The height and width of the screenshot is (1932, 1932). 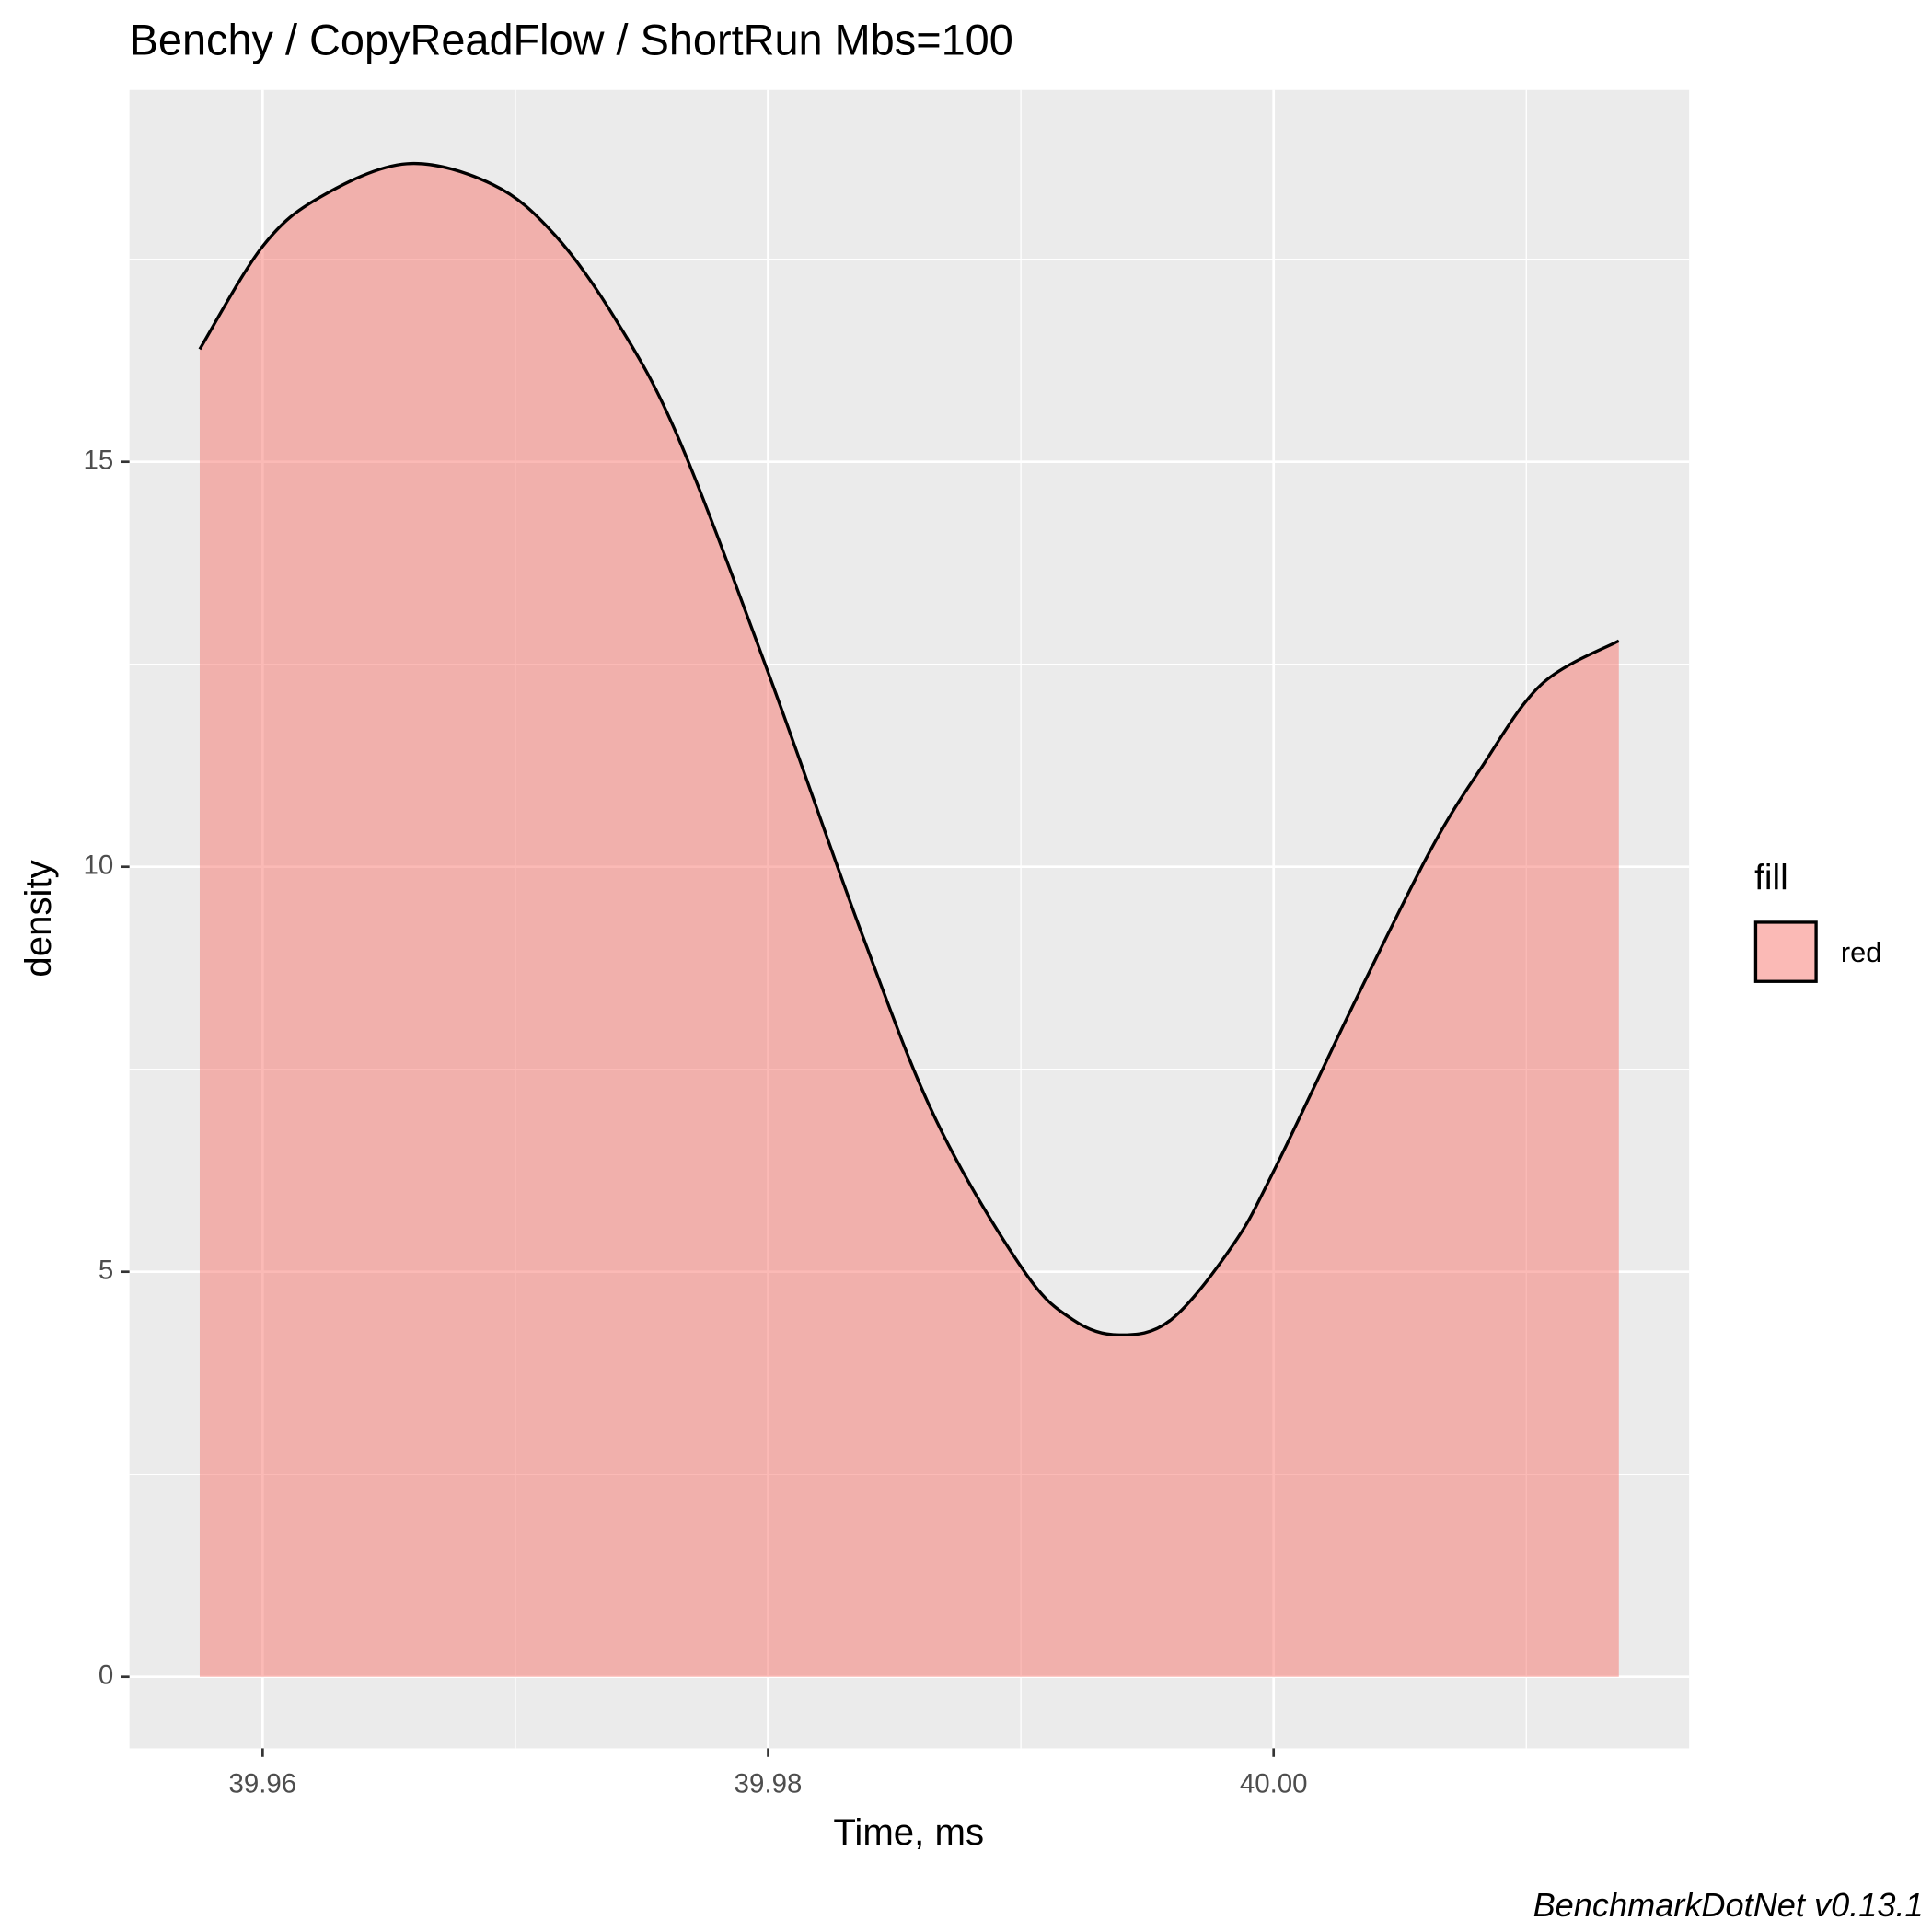 What do you see at coordinates (1862, 952) in the screenshot?
I see `legend-label: red` at bounding box center [1862, 952].